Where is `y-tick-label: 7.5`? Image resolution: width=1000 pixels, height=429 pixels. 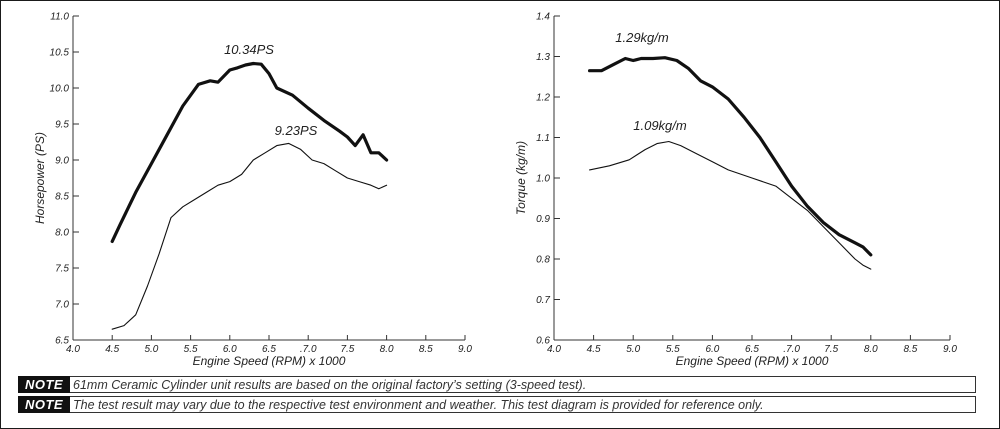
y-tick-label: 7.5 is located at coordinates (62, 269).